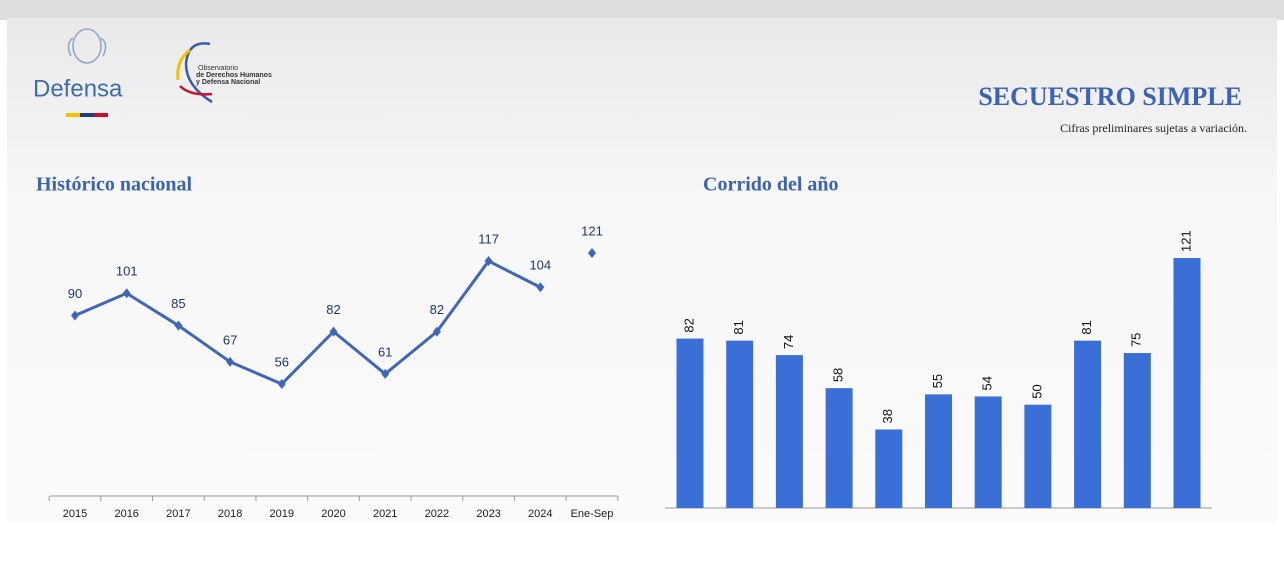 Image resolution: width=1284 pixels, height=569 pixels. Describe the element at coordinates (228, 82) in the screenshot. I see `logo-text: y Defensa Nacional` at that location.